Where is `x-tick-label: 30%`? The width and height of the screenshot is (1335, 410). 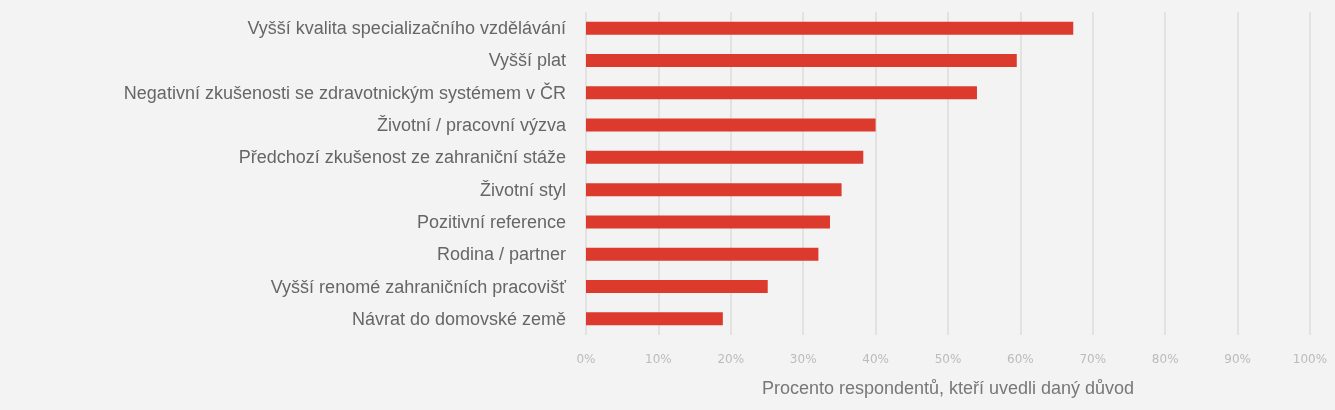
x-tick-label: 30% is located at coordinates (803, 359).